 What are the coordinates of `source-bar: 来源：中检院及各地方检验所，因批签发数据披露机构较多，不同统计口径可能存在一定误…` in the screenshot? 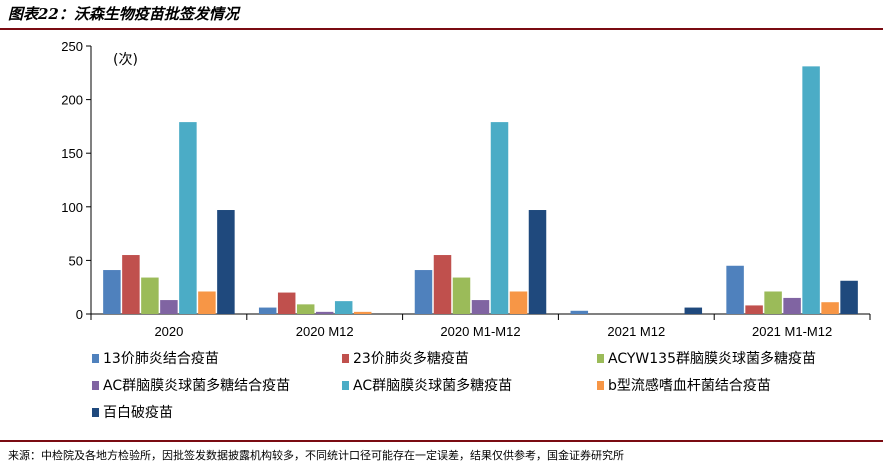 It's located at (441, 454).